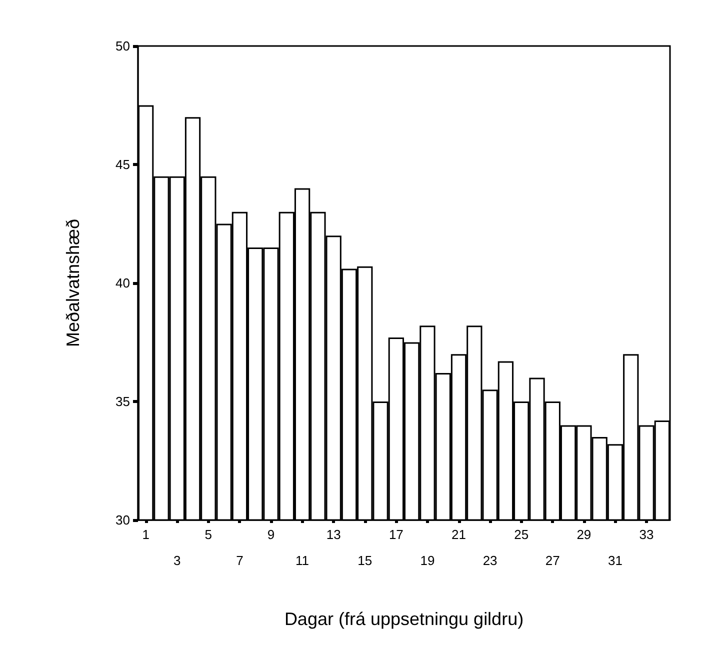 Image resolution: width=714 pixels, height=664 pixels. Describe the element at coordinates (404, 619) in the screenshot. I see `x-axis-title: Dagar (frá uppsetningu gildru)` at that location.